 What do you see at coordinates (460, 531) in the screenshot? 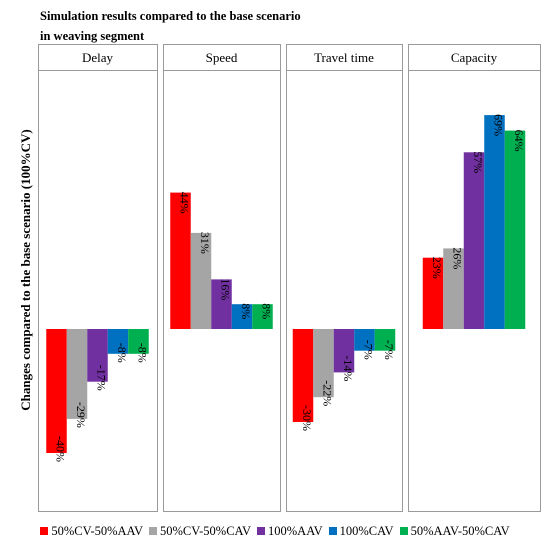
I see `legend-label: 50%AAV-50%CAV` at bounding box center [460, 531].